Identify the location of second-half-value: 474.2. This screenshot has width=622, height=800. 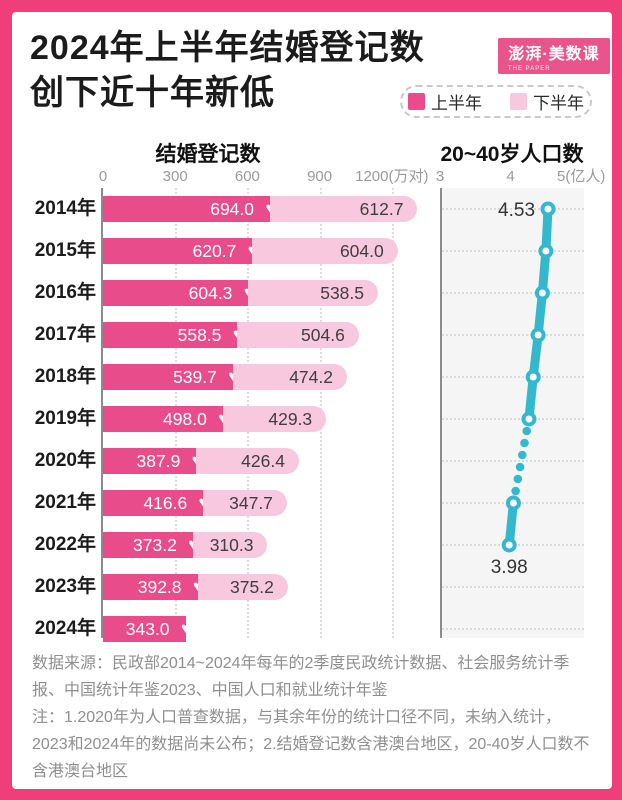
(311, 377).